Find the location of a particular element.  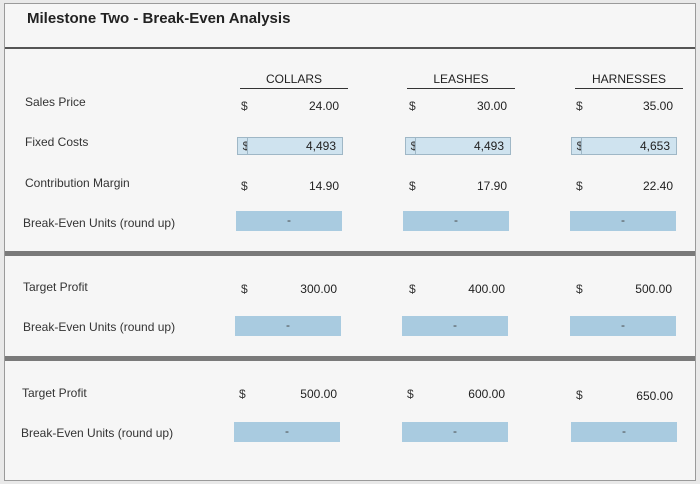

cell-target-profit-leashes: 400.00 is located at coordinates (486, 289).